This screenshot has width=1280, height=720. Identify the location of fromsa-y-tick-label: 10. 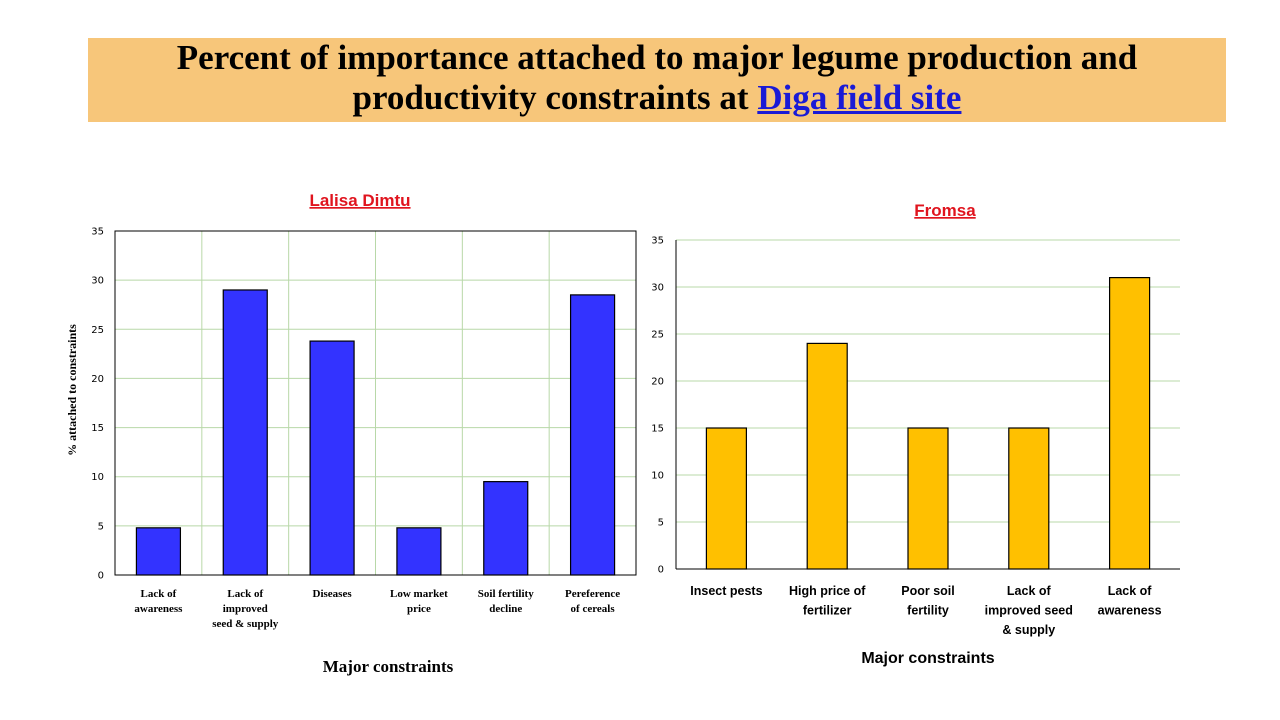
(657, 476).